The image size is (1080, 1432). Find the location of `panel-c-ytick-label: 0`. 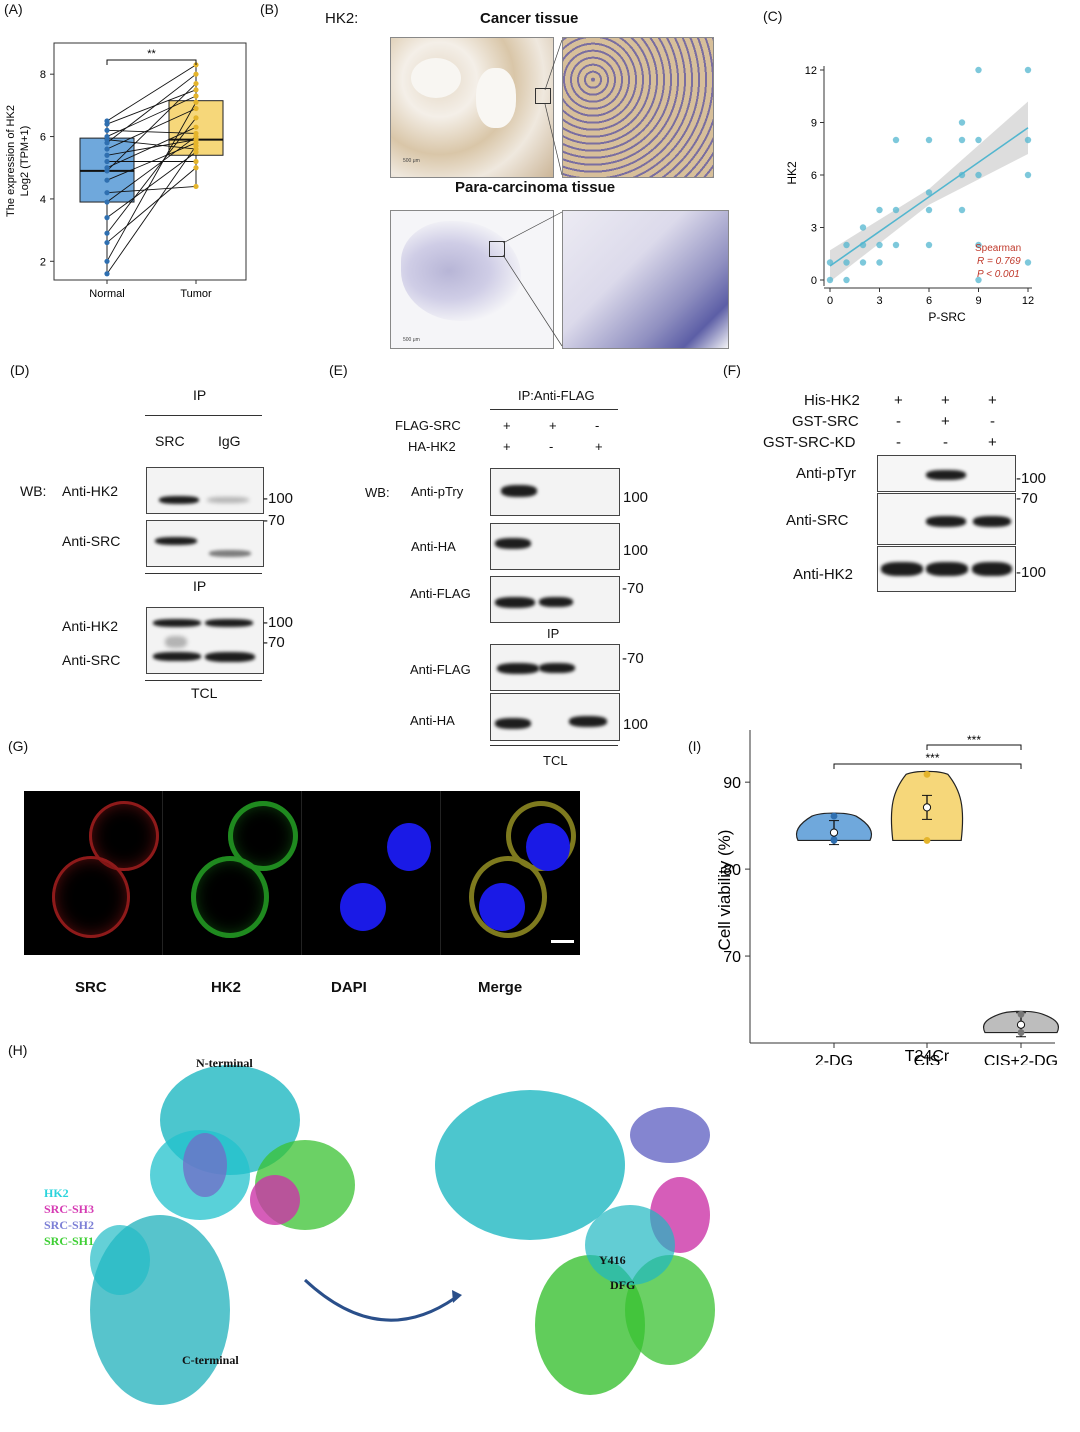

panel-c-ytick-label: 0 is located at coordinates (814, 281).